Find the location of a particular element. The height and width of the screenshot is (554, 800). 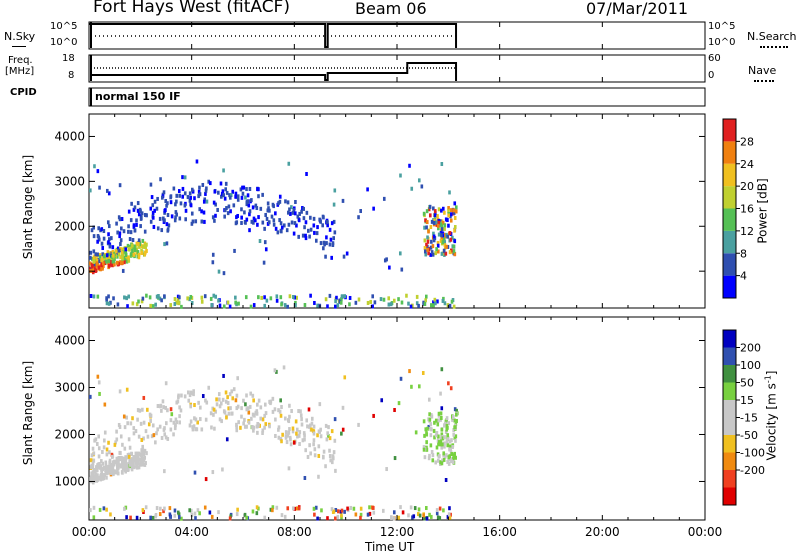

power-y-tick-label: 3000 is located at coordinates (69, 181).